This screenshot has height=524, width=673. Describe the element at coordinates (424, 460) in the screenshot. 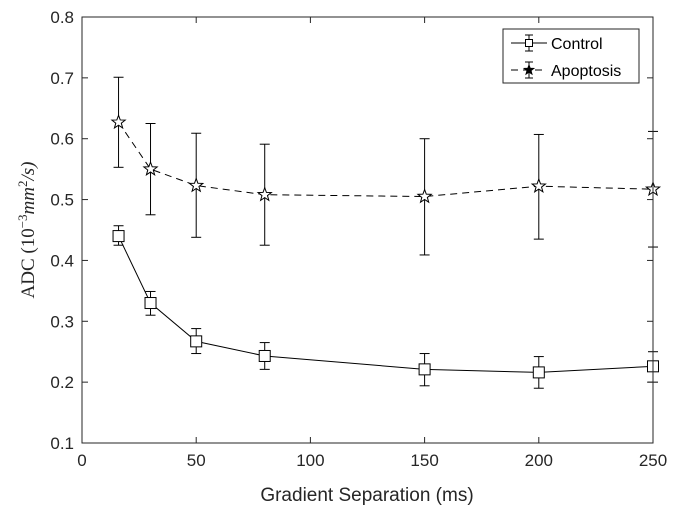

I see `x-tick-label: 150` at that location.